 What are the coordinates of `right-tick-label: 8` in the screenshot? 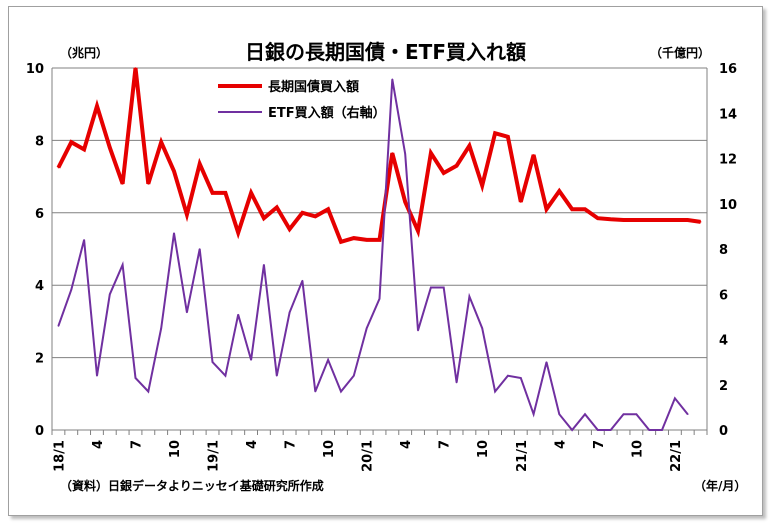 It's located at (723, 250).